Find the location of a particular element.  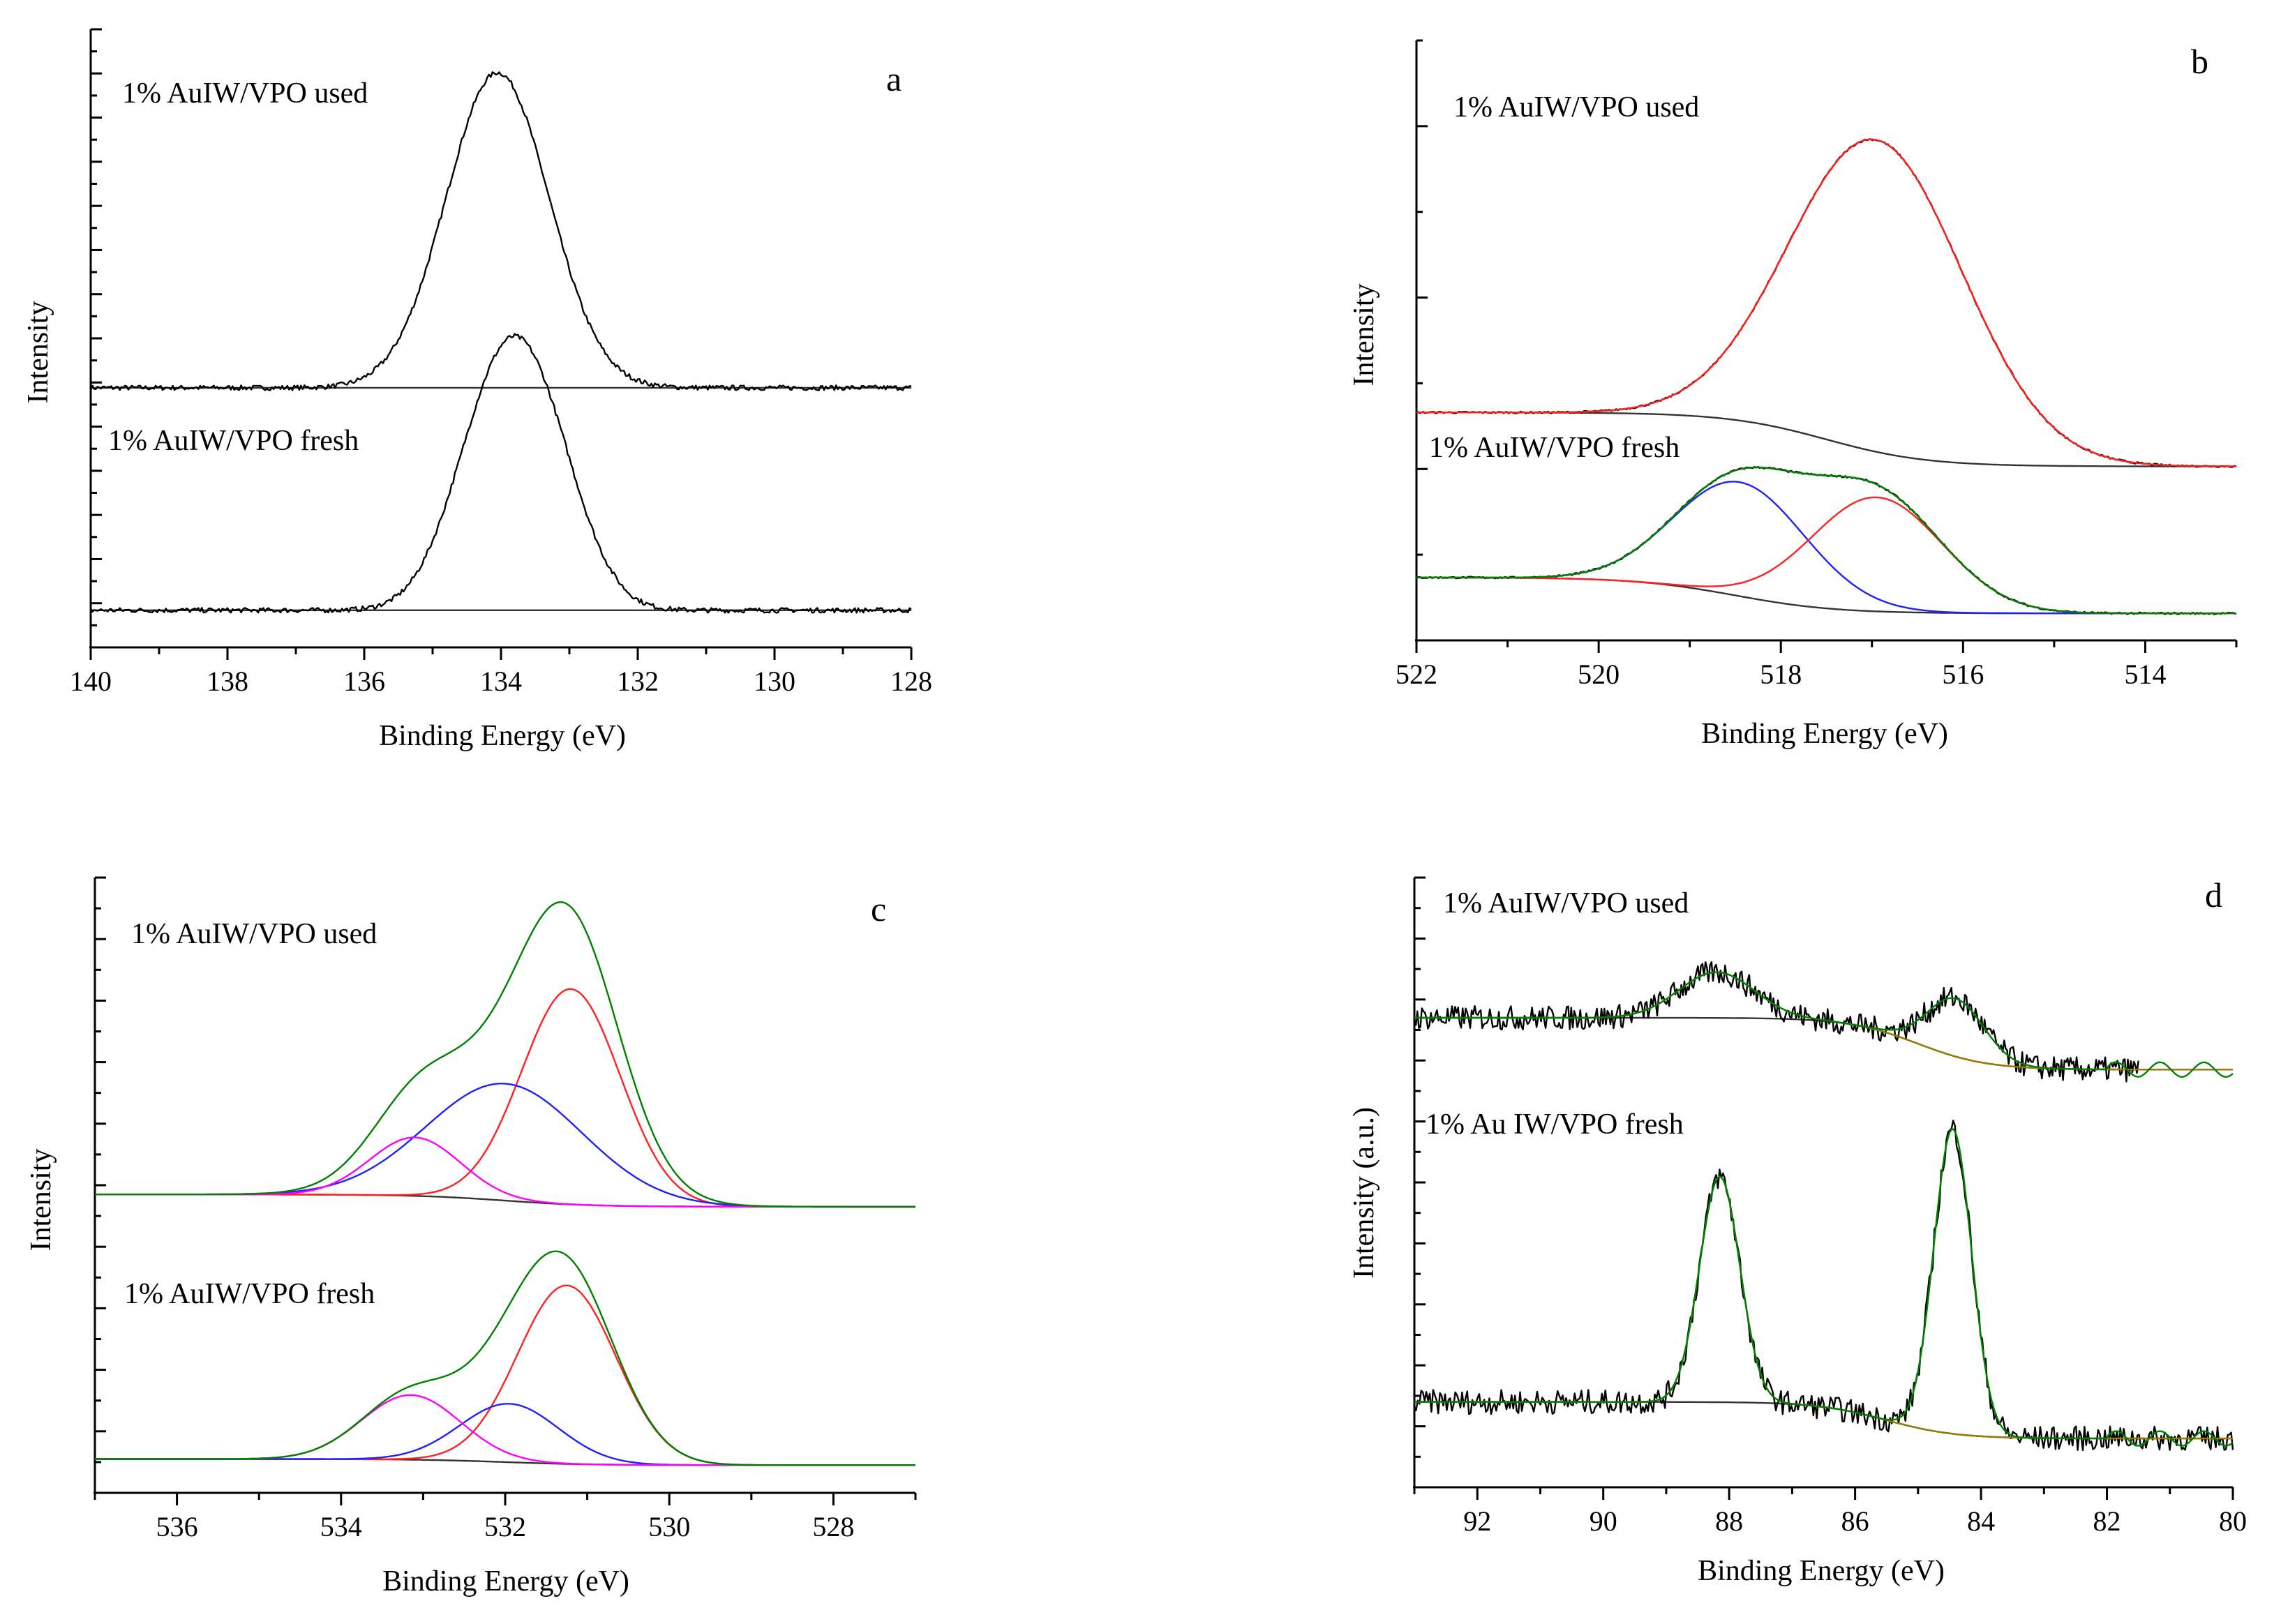

panel-b-fresh-label: 1% AuIW/VPO fresh is located at coordinates (1554, 448).